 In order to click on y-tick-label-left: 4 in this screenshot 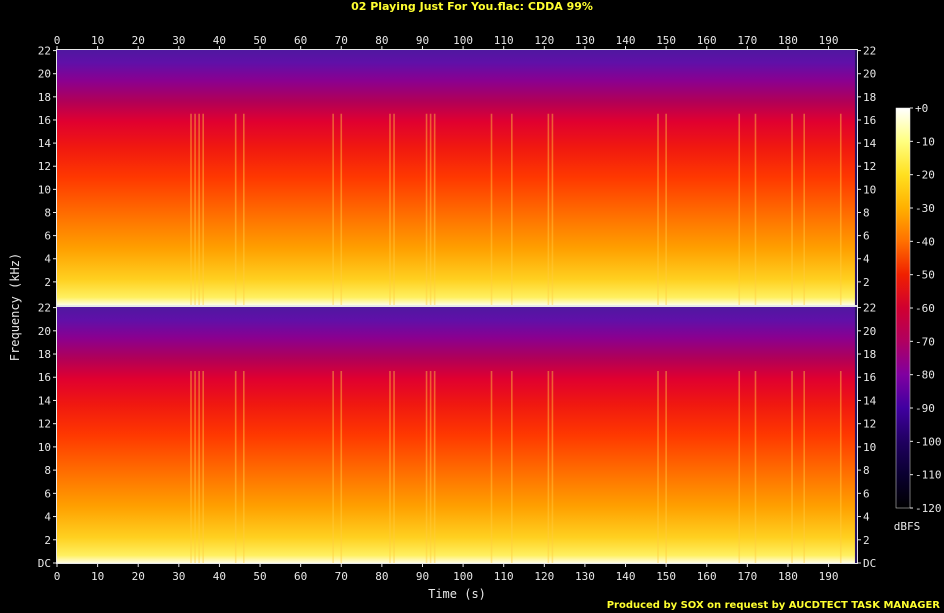, I will do `click(47, 517)`.